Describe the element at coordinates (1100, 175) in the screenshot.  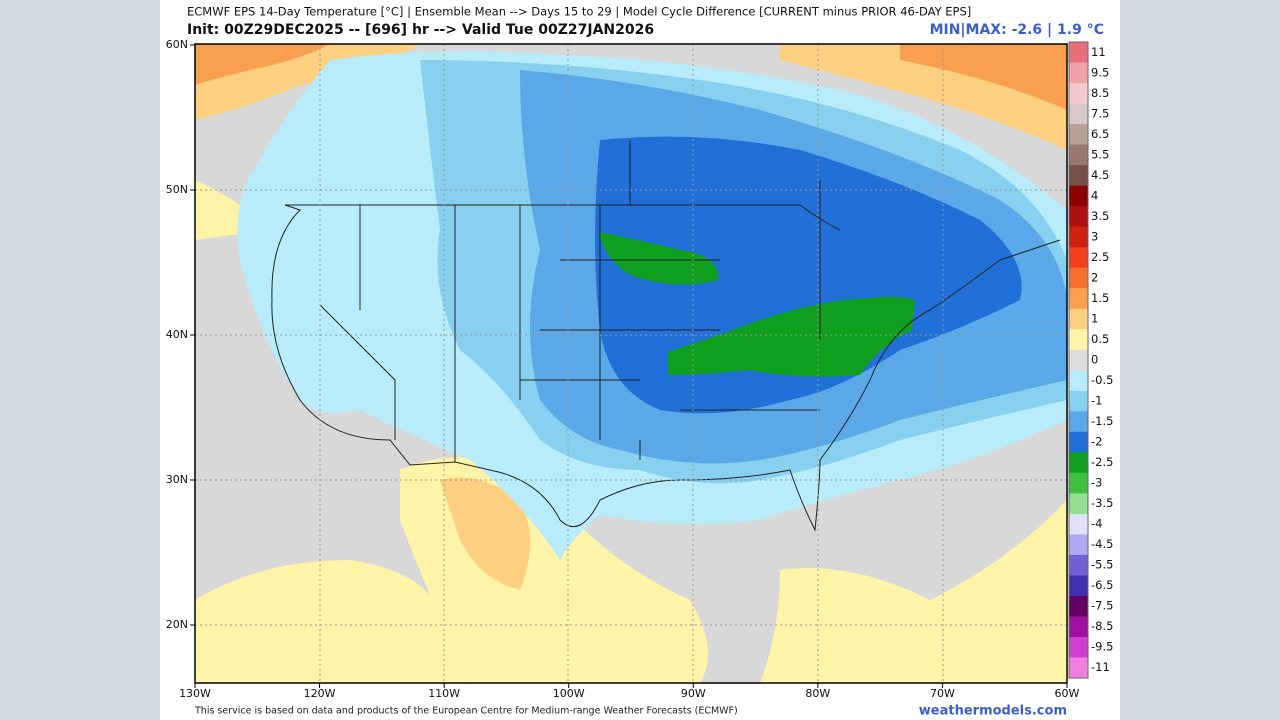
I see `colorbar-label: 4.5` at that location.